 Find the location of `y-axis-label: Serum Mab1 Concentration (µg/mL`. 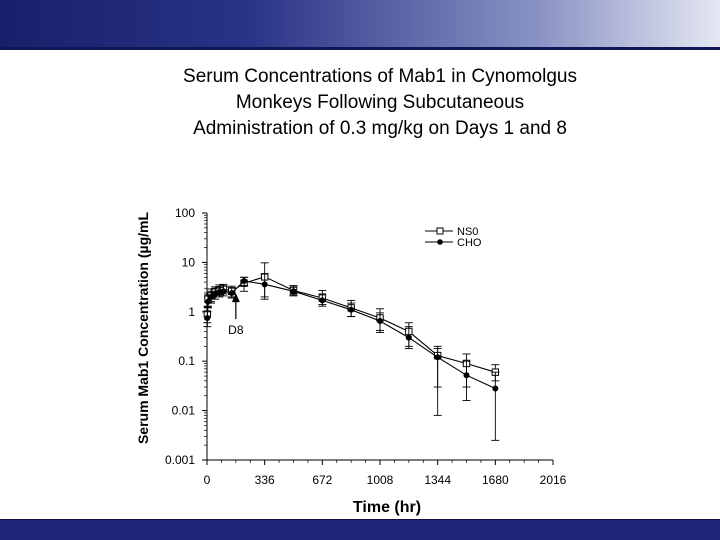

y-axis-label: Serum Mab1 Concentration (µg/mL is located at coordinates (143, 328).